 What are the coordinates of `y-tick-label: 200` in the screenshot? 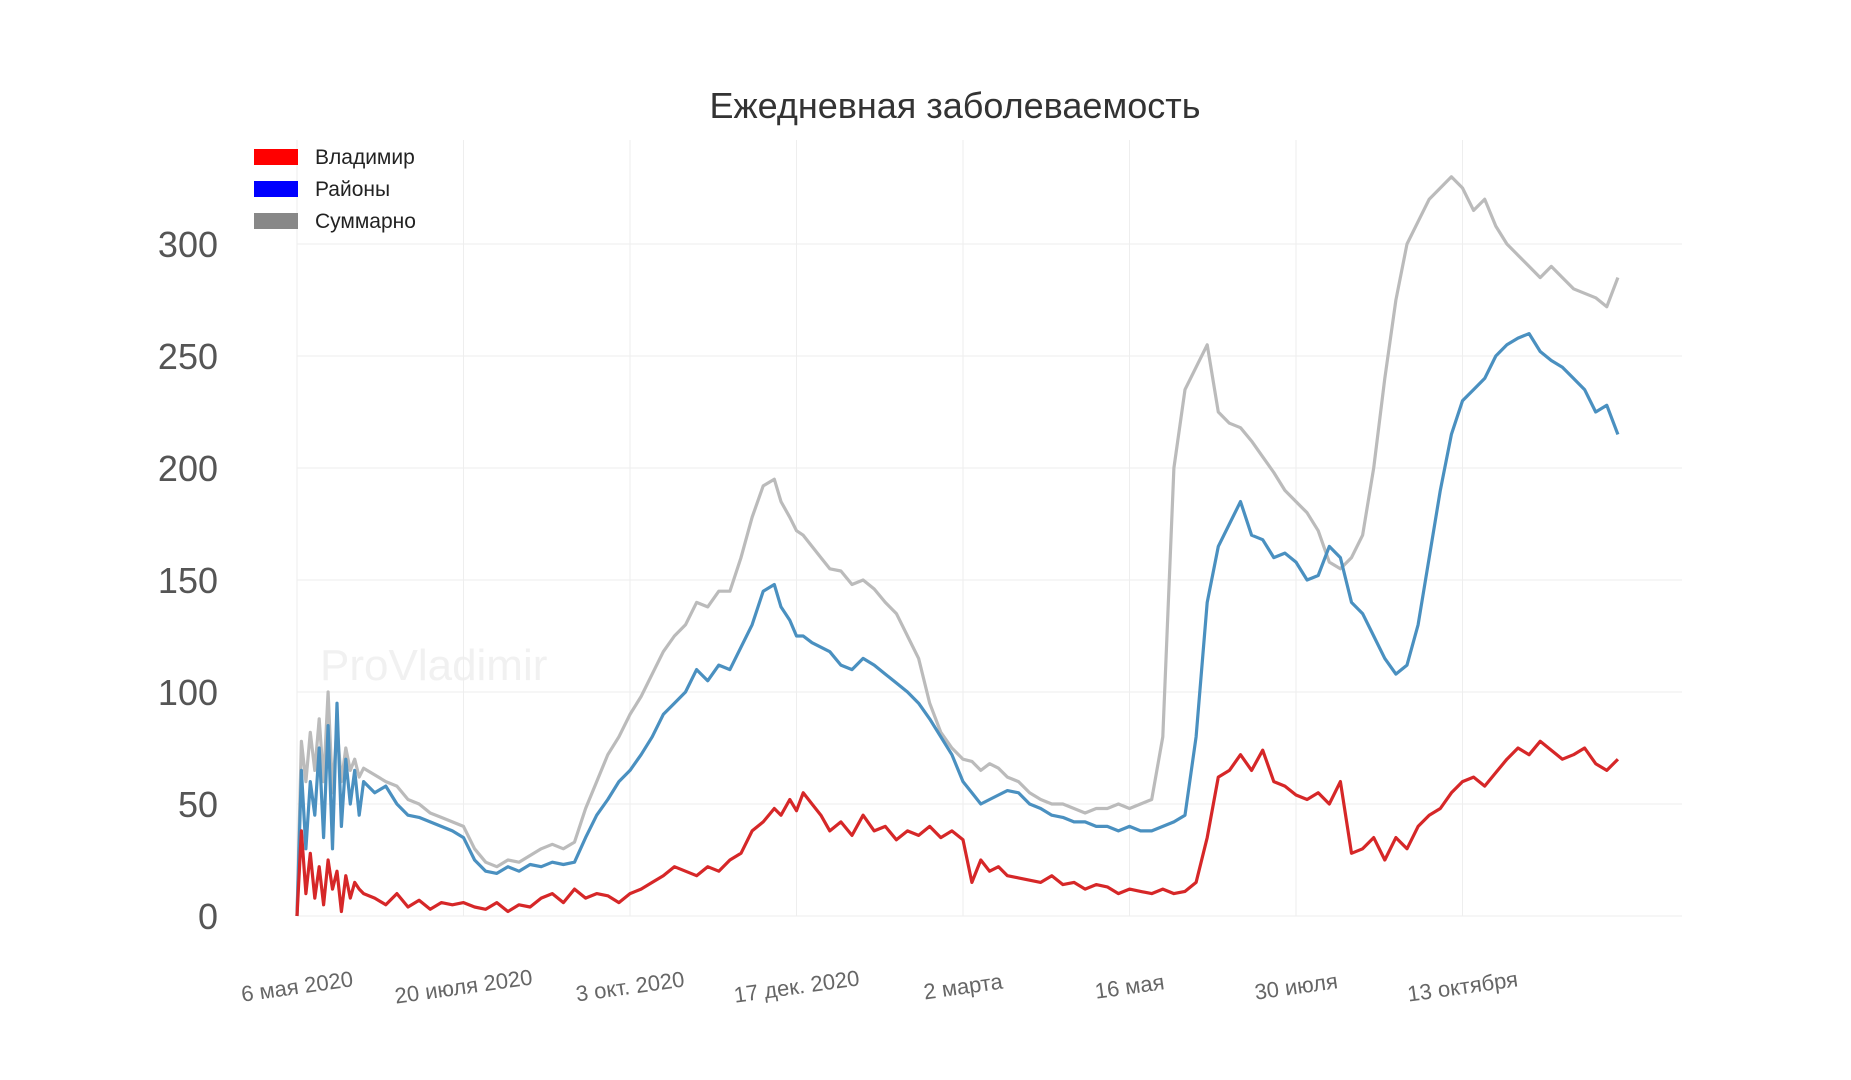 It's located at (188, 468).